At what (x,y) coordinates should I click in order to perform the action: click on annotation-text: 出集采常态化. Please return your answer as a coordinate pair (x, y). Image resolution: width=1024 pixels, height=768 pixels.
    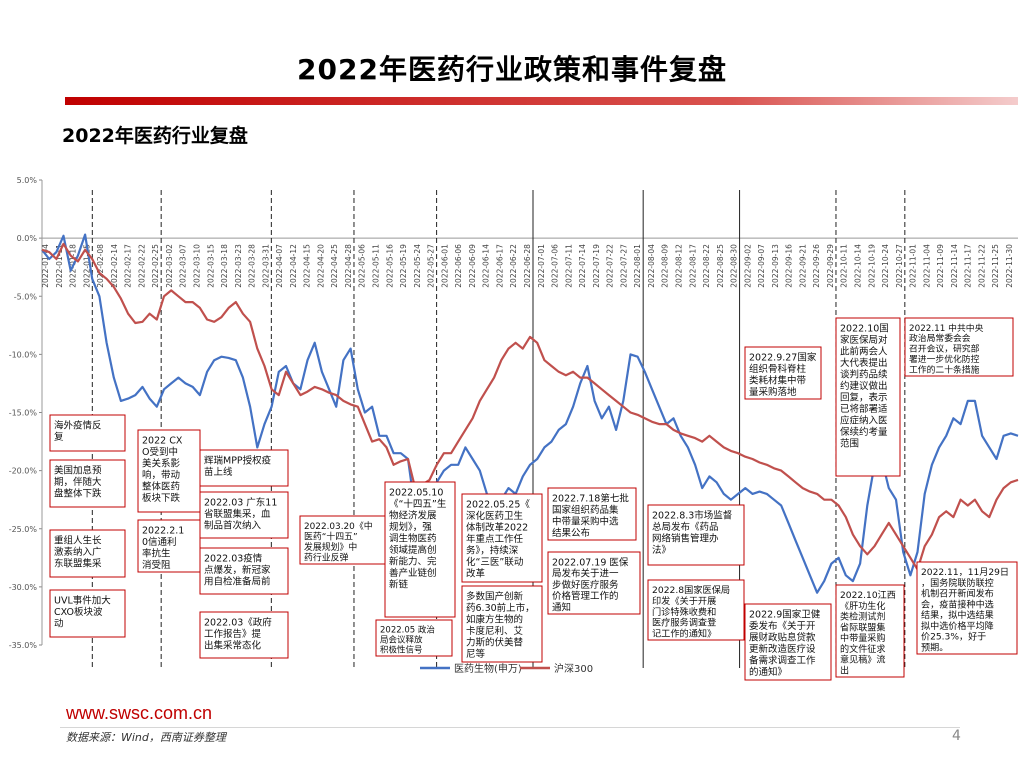
    Looking at the image, I should click on (233, 646).